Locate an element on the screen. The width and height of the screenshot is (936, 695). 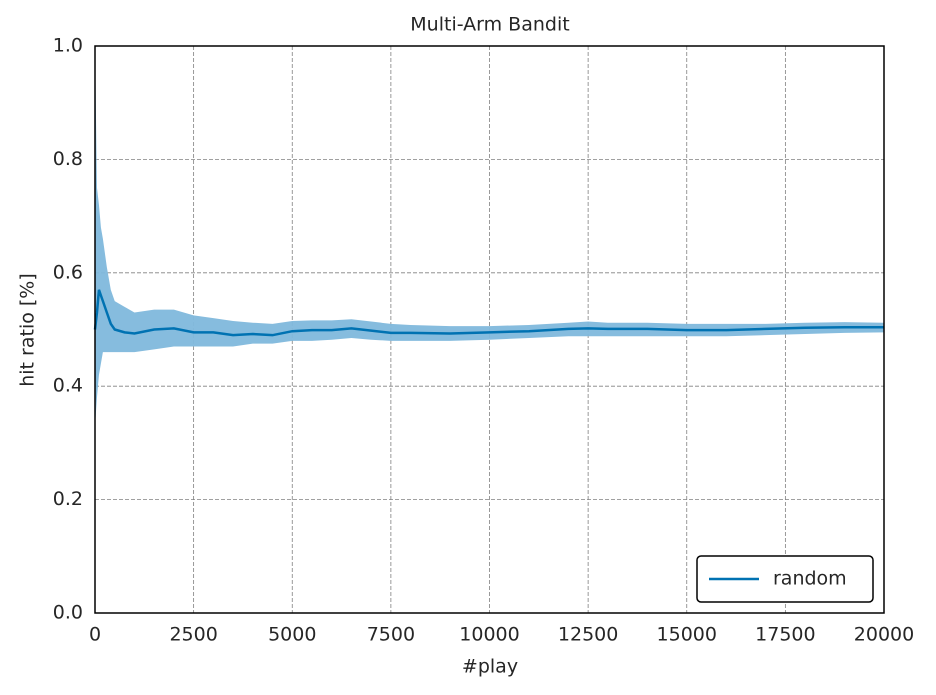
y-tick-label: 0.2 is located at coordinates (68, 499).